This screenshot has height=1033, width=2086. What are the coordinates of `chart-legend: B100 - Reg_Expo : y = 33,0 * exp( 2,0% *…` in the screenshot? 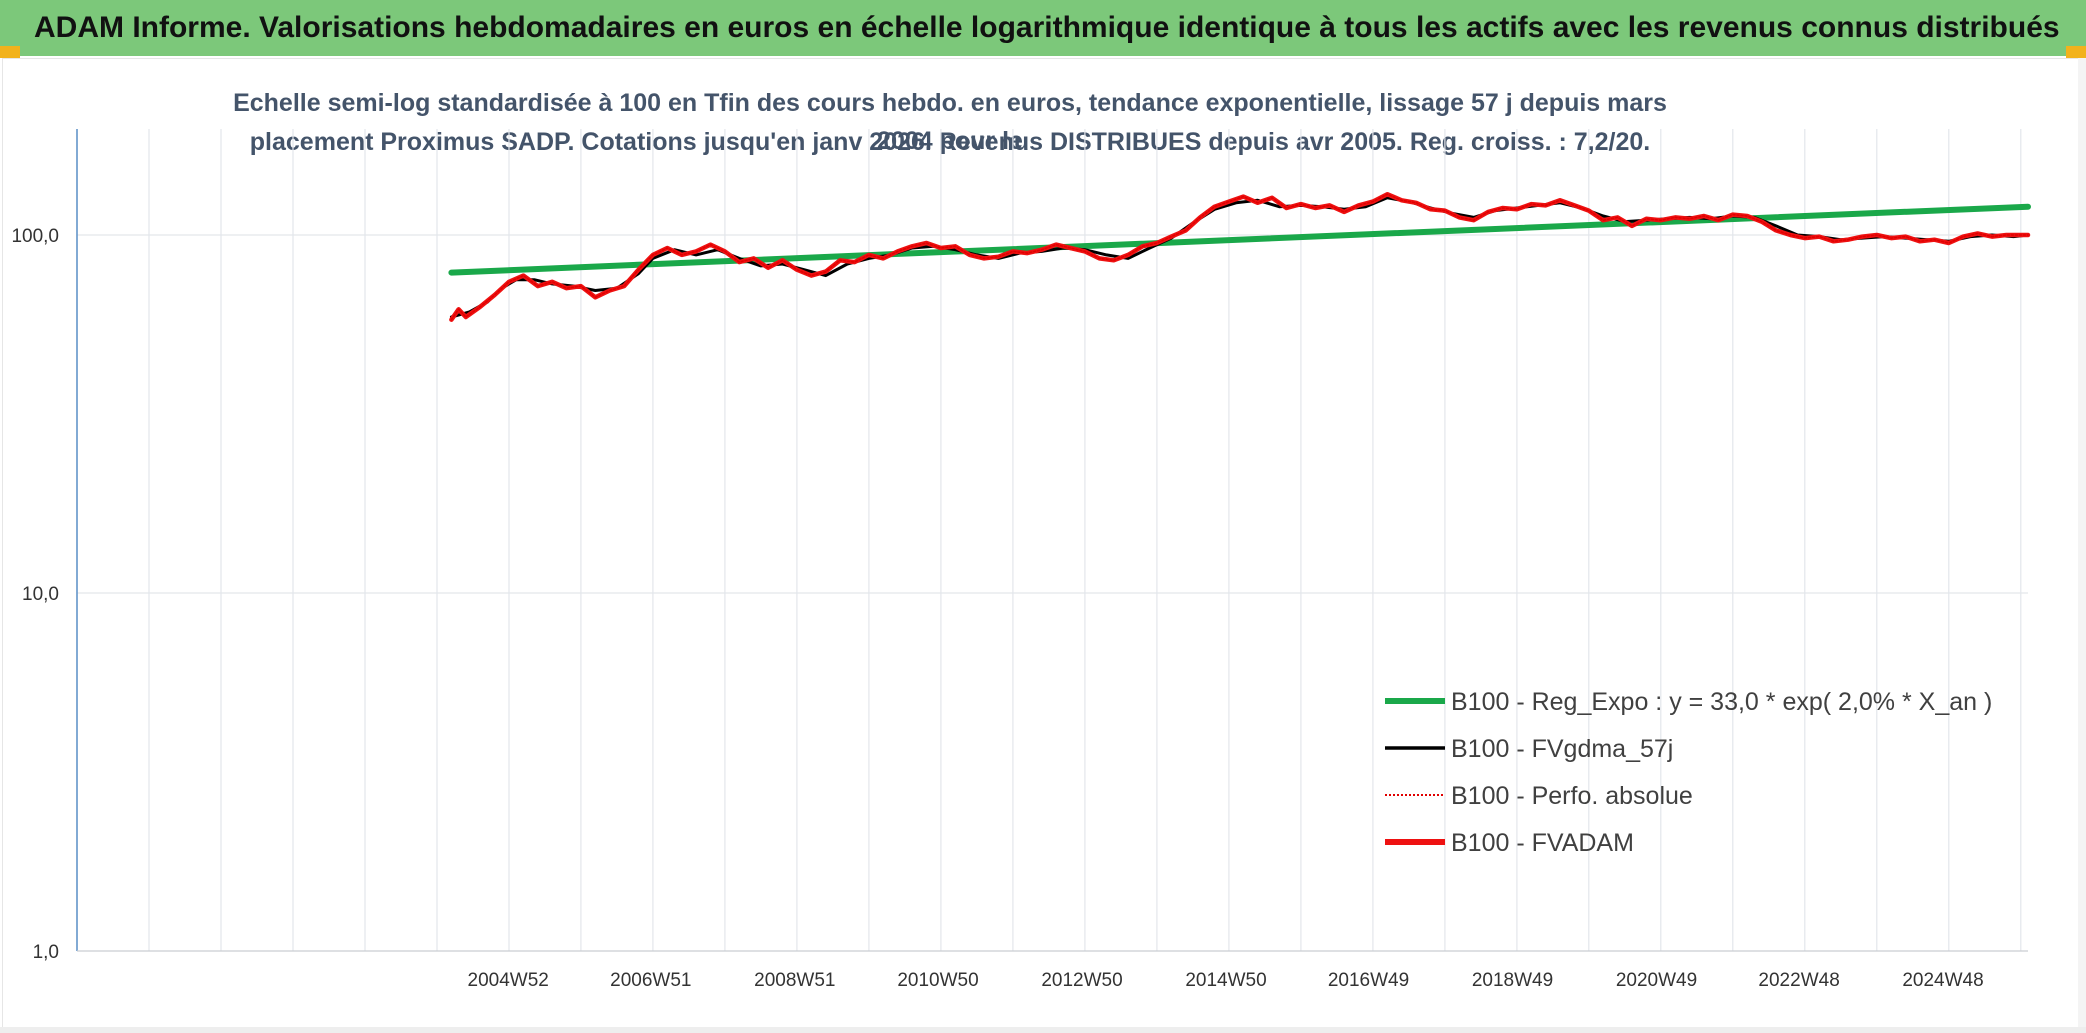 It's located at (1688, 772).